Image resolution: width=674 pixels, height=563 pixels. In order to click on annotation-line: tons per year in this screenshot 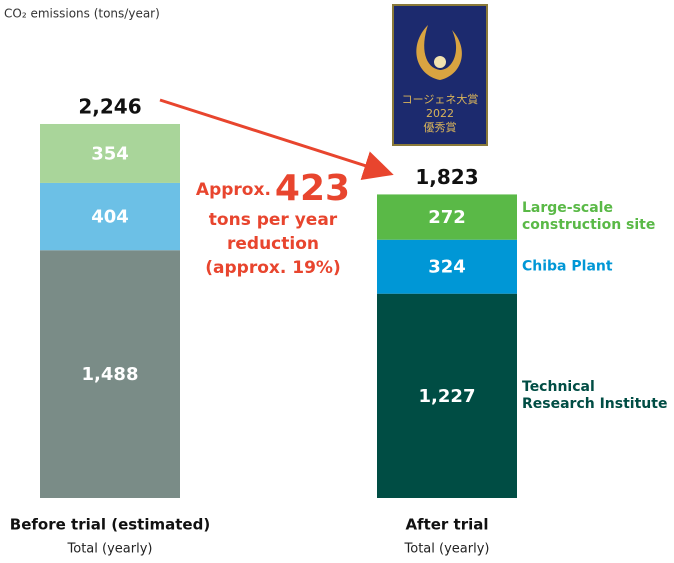, I will do `click(273, 220)`.